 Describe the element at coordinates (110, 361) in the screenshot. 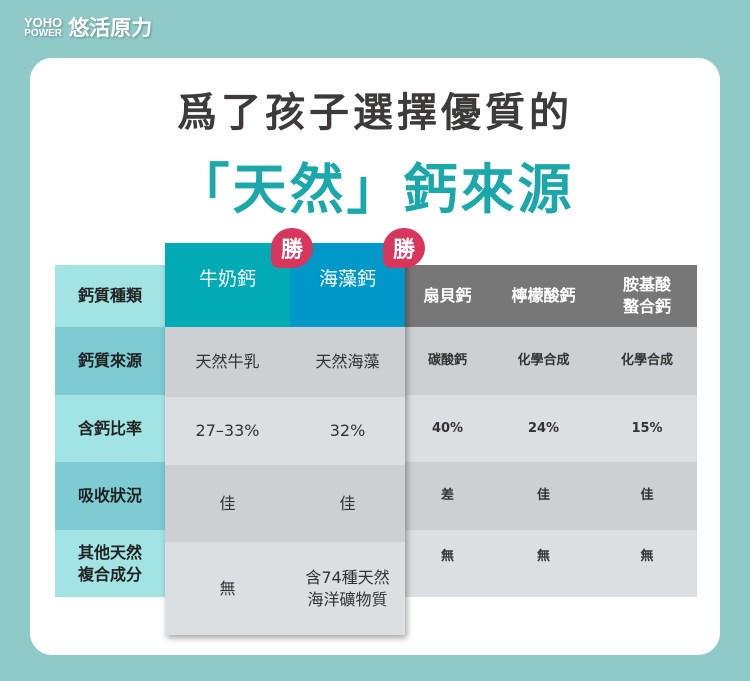

I see `row-label: 鈣質來源` at that location.